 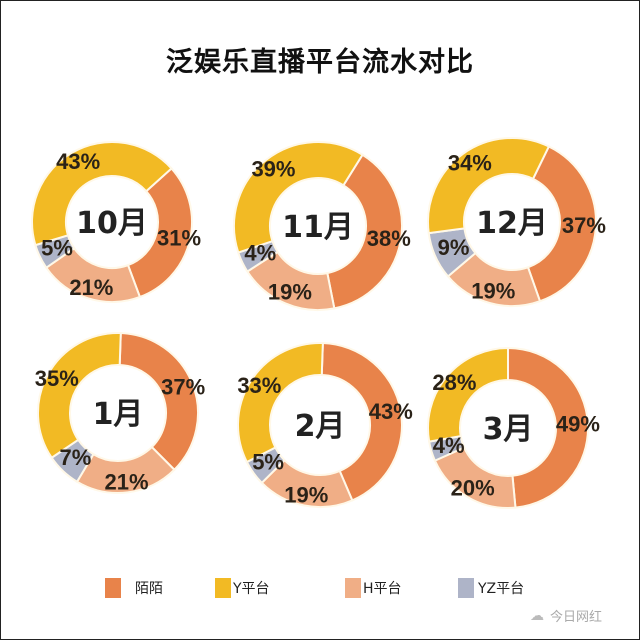 What do you see at coordinates (454, 247) in the screenshot?
I see `slice-label: 9%` at bounding box center [454, 247].